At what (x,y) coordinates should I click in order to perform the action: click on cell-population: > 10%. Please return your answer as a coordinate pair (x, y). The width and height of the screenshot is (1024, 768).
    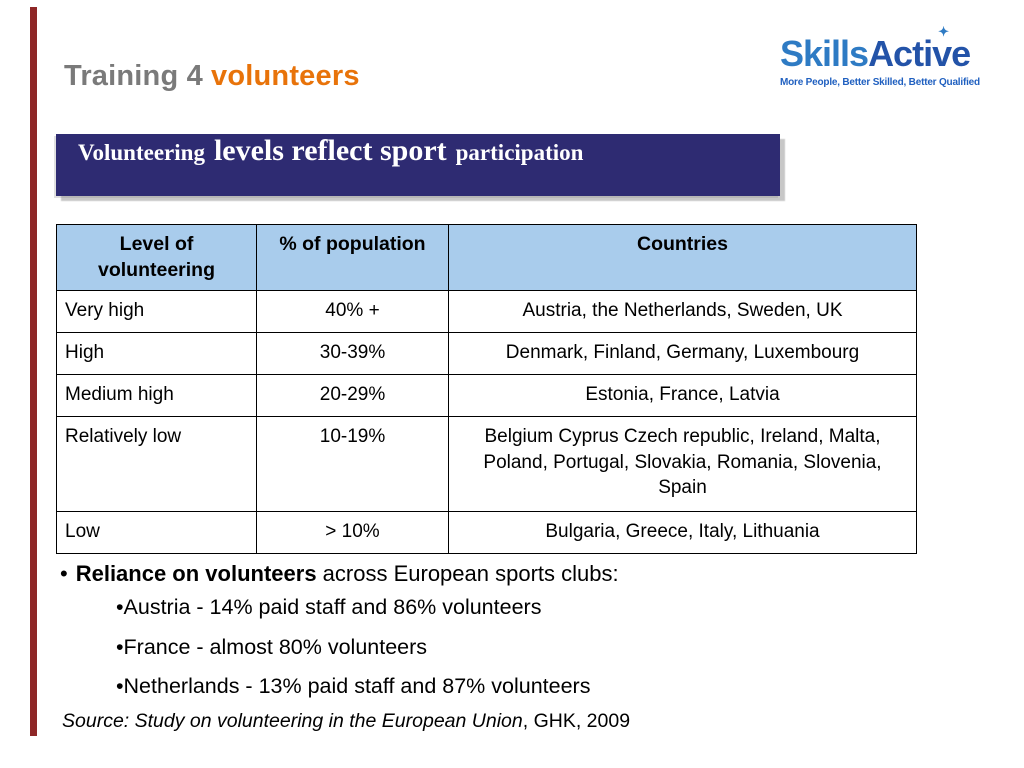
    Looking at the image, I should click on (352, 533).